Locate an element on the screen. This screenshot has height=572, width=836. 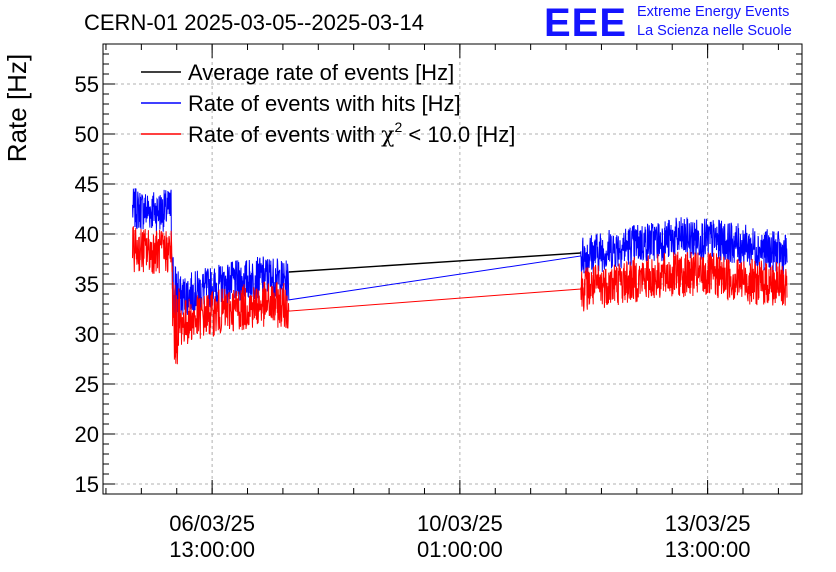
y-tick-label: 55 is located at coordinates (87, 84).